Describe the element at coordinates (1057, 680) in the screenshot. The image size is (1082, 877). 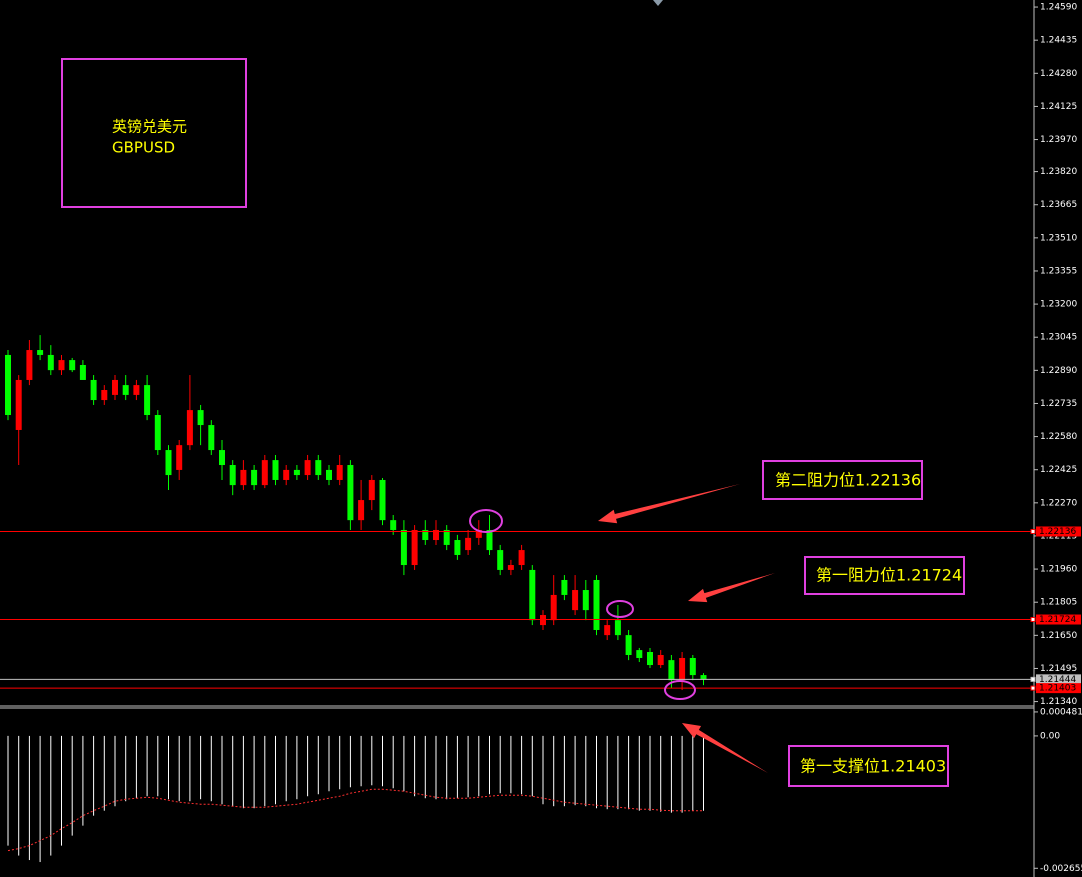
I see `level-label: 1.21444` at that location.